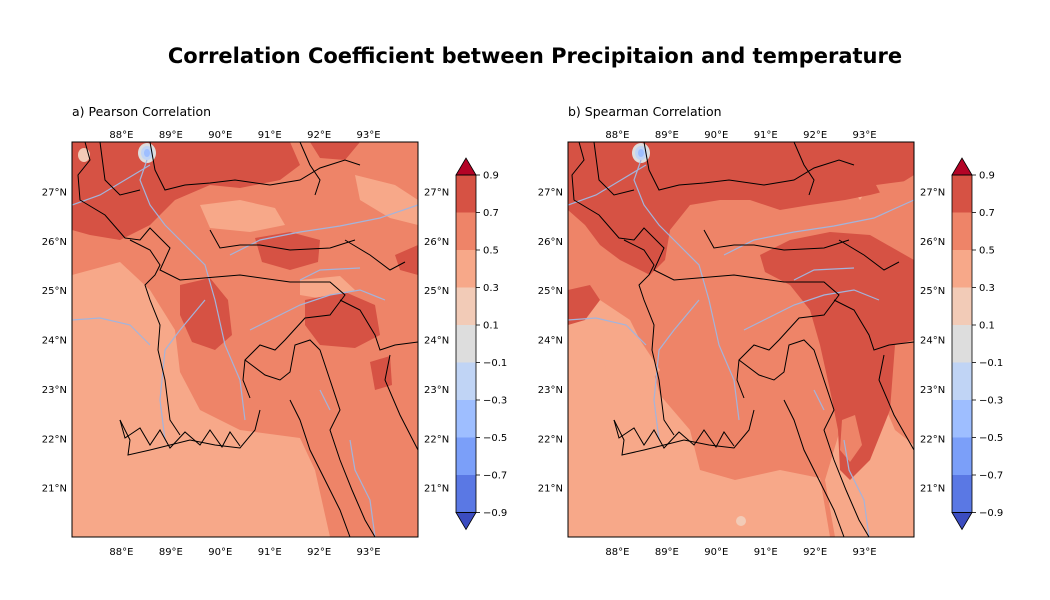  I want to click on pearson-lon-tick-bottom-3: 91°E, so click(270, 552).